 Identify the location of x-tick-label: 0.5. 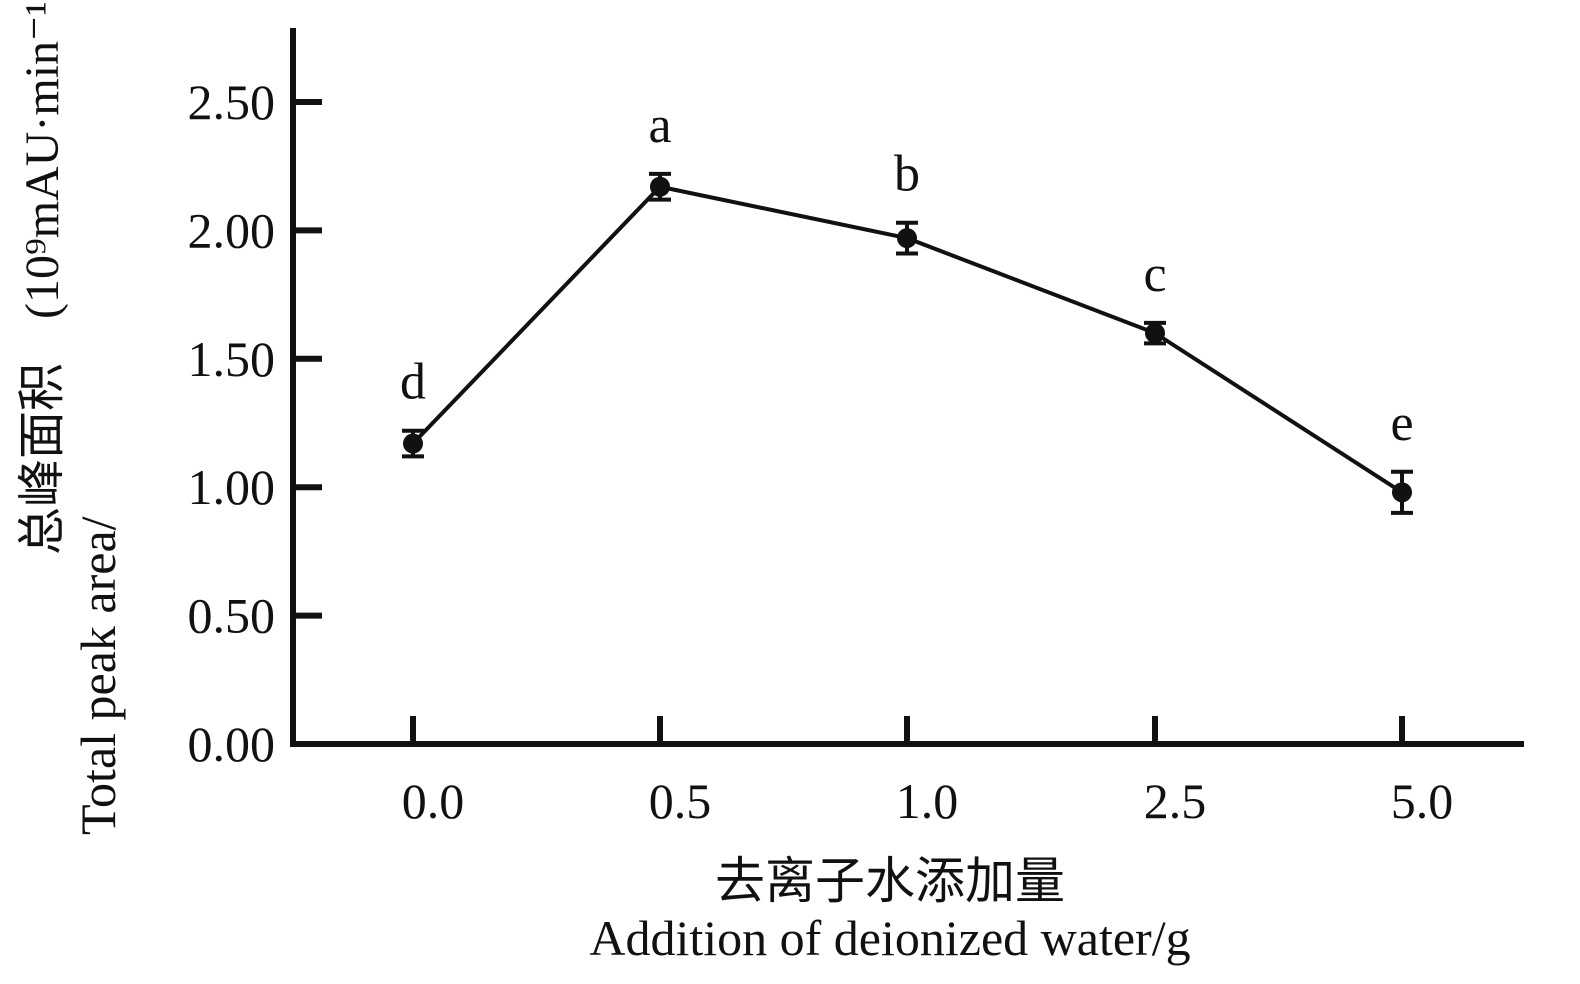
(680, 801).